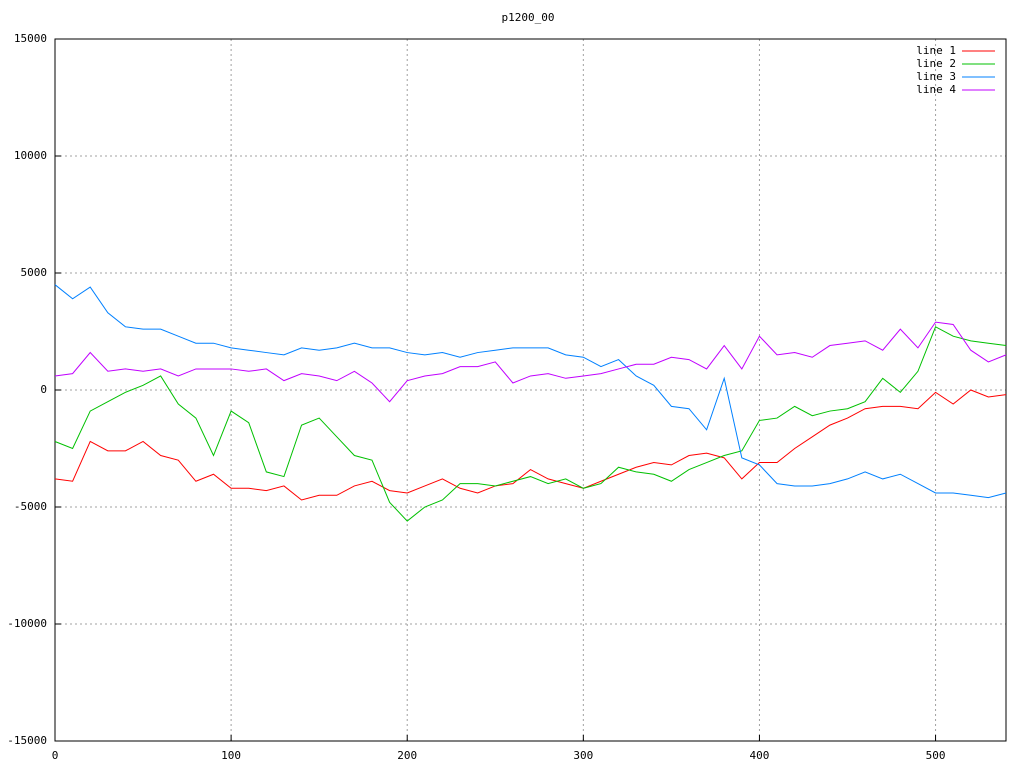  I want to click on x-tick-label: 200, so click(407, 755).